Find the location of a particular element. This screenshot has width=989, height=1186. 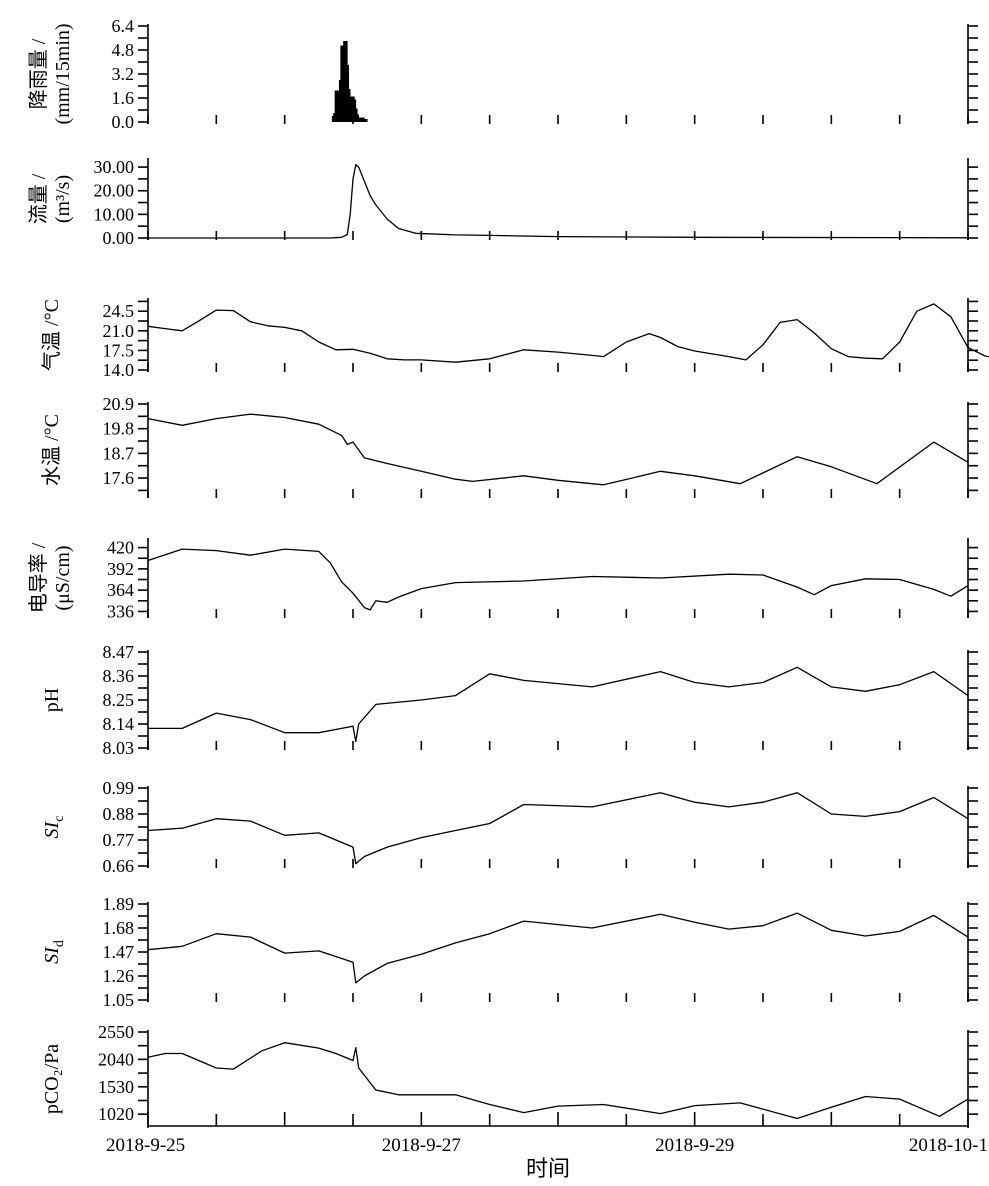

series-line-air_temp is located at coordinates (568, 333).